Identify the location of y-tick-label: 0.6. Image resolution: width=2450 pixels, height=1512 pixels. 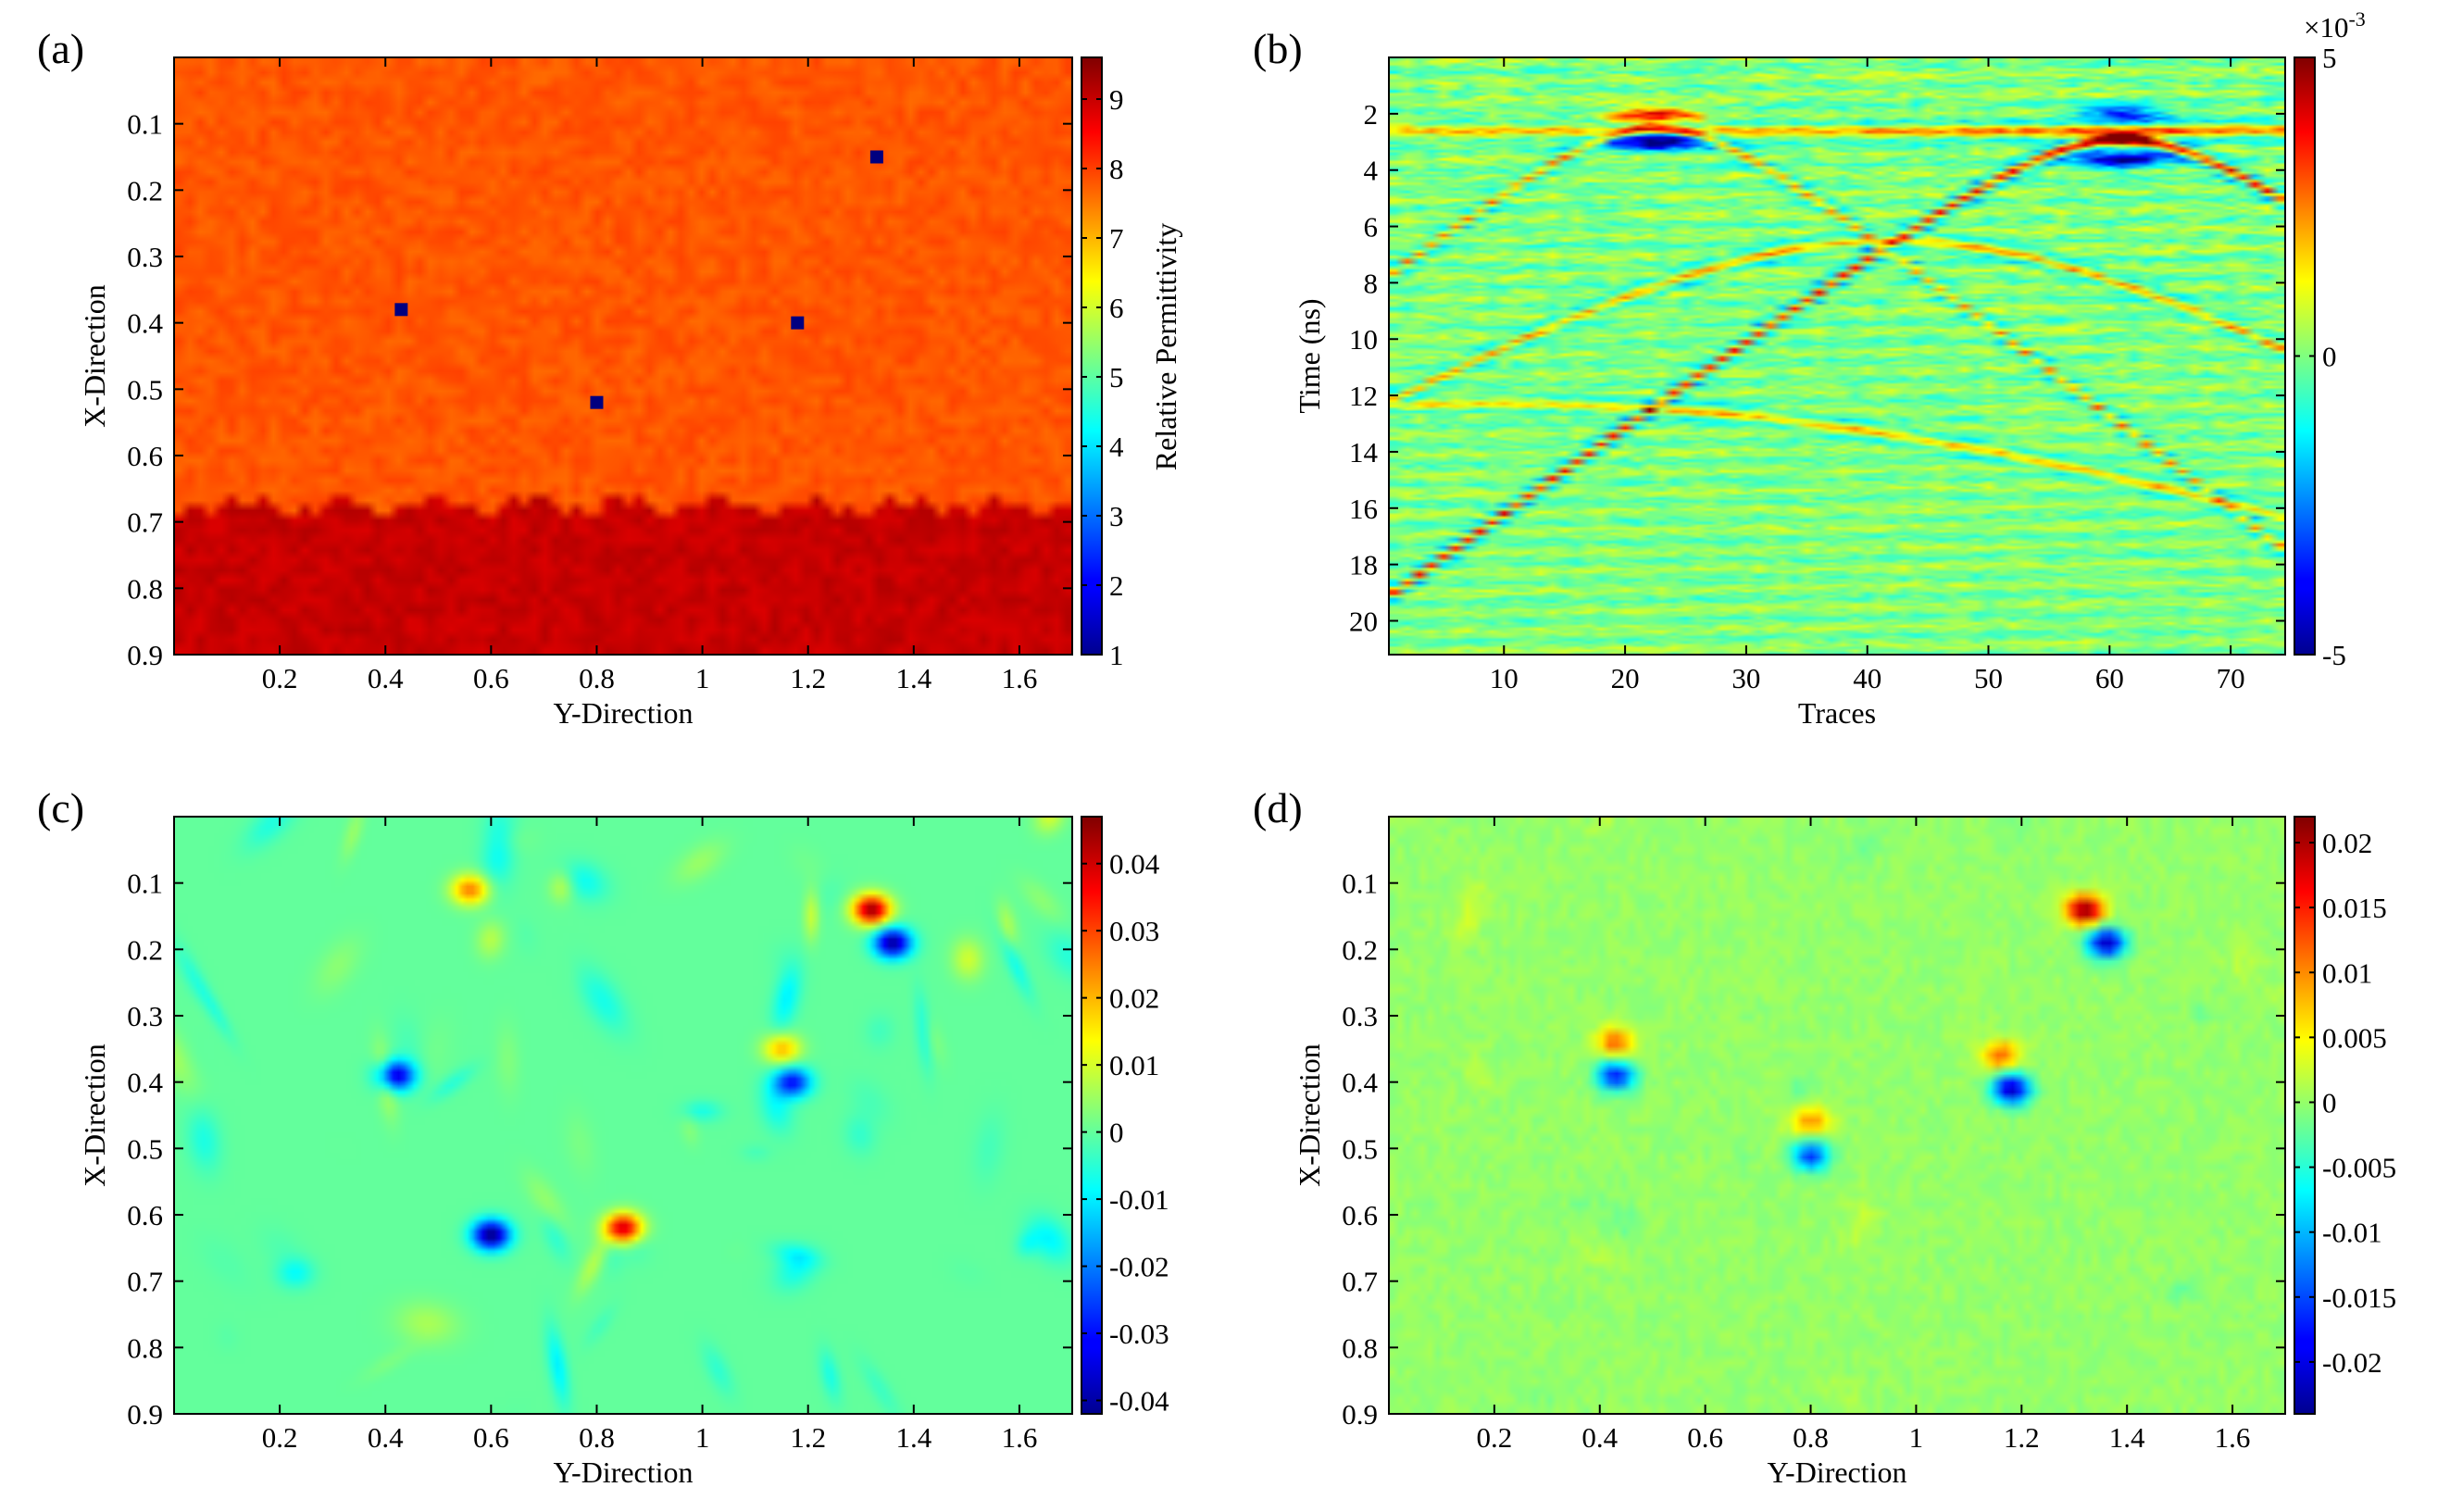
(145, 456).